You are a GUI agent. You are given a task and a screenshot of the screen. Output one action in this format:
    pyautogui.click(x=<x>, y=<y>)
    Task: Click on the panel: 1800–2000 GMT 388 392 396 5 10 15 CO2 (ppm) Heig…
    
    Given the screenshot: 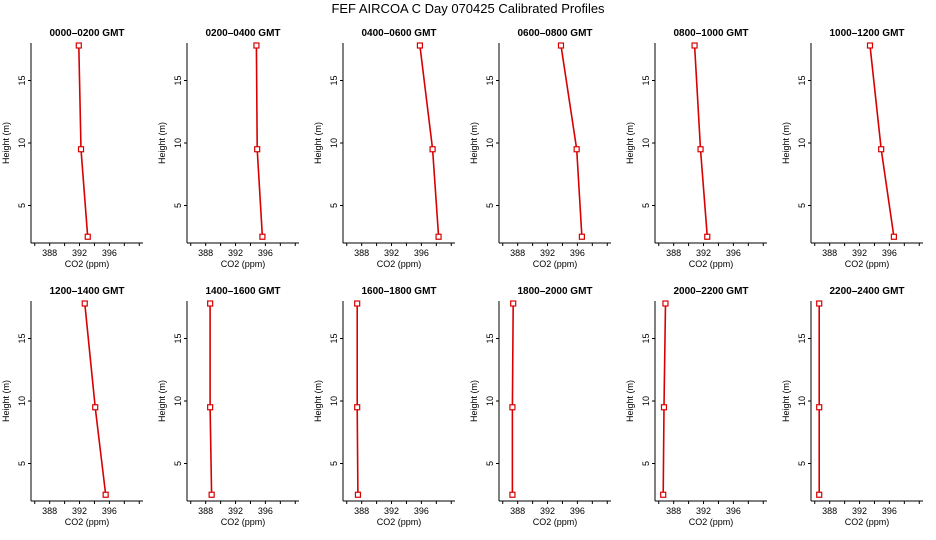 What is the action you would take?
    pyautogui.click(x=540, y=406)
    